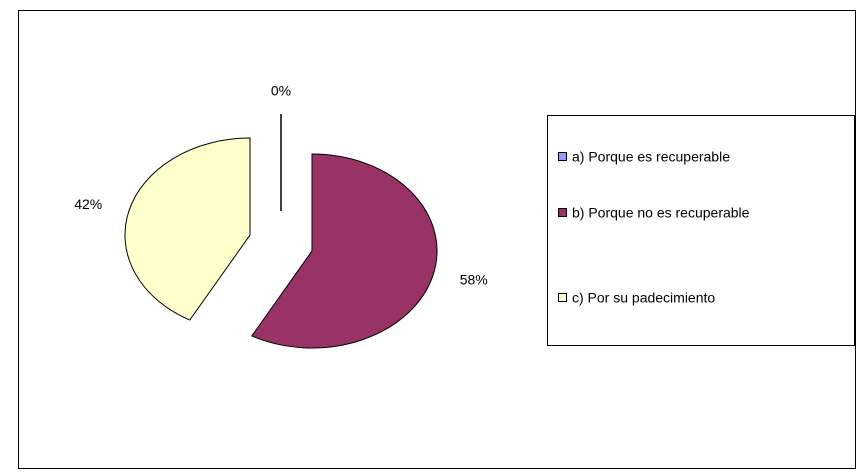 The height and width of the screenshot is (474, 866). I want to click on legend-label: b) Porque no es recuperable, so click(661, 213).